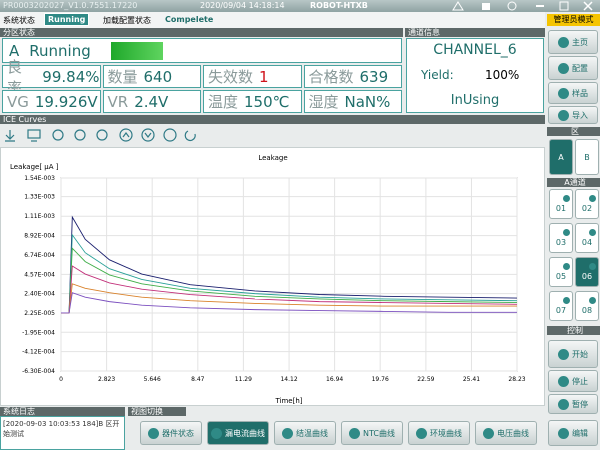 The width and height of the screenshot is (600, 450). I want to click on channel-button: 06, so click(587, 272).